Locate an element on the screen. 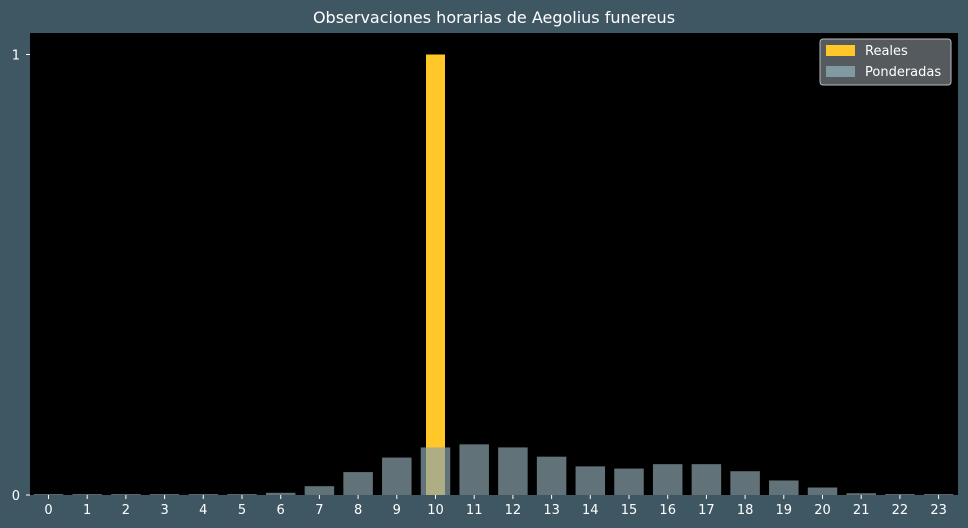 Image resolution: width=968 pixels, height=528 pixels. y-axis: 01 is located at coordinates (21, 276).